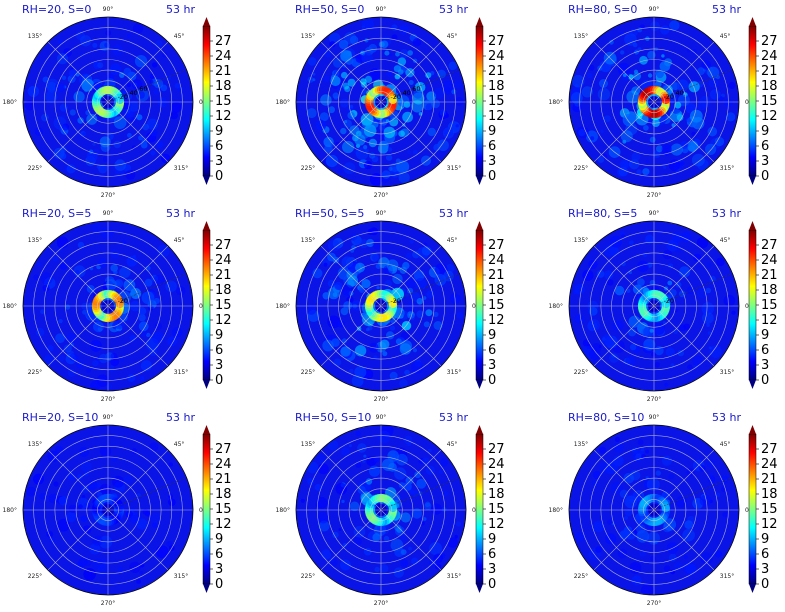  What do you see at coordinates (330, 213) in the screenshot?
I see `panel-title: RH=50, S=5` at bounding box center [330, 213].